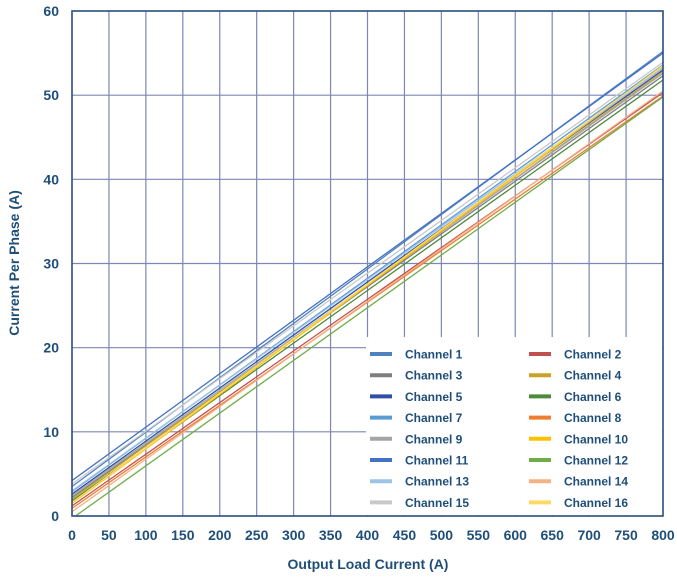 The width and height of the screenshot is (677, 581). Describe the element at coordinates (596, 482) in the screenshot. I see `legend-label: Channel 14` at that location.